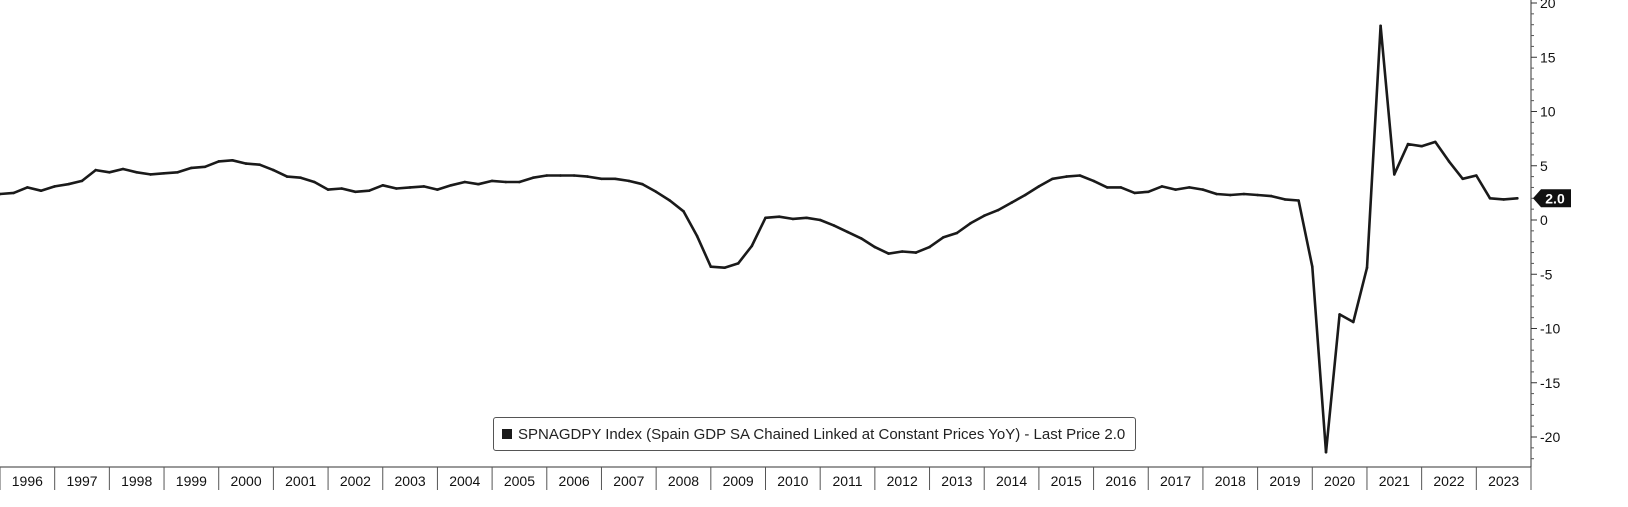  Describe the element at coordinates (300, 481) in the screenshot. I see `x-tick-label: 2001` at that location.